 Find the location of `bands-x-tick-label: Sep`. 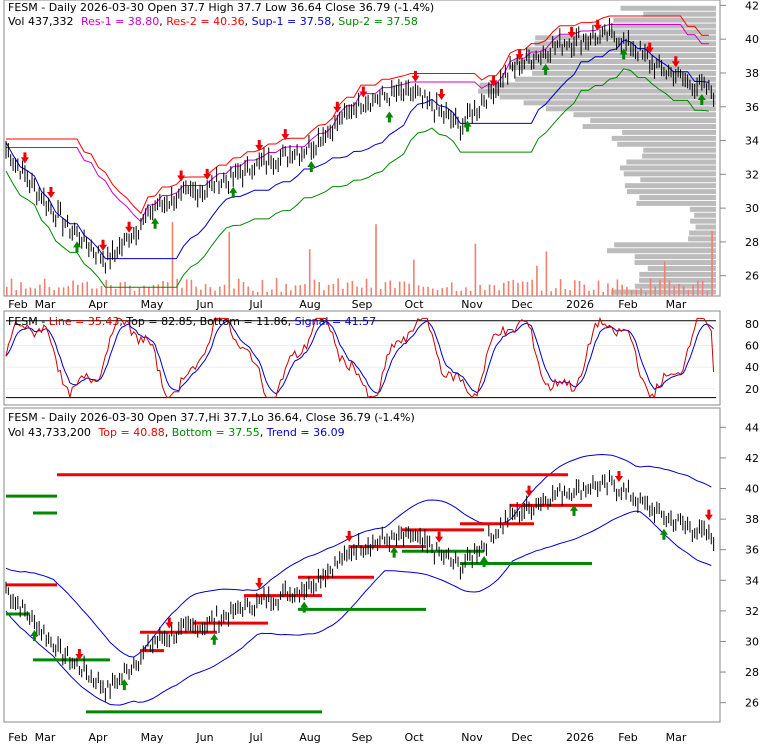

bands-x-tick-label: Sep is located at coordinates (362, 737).